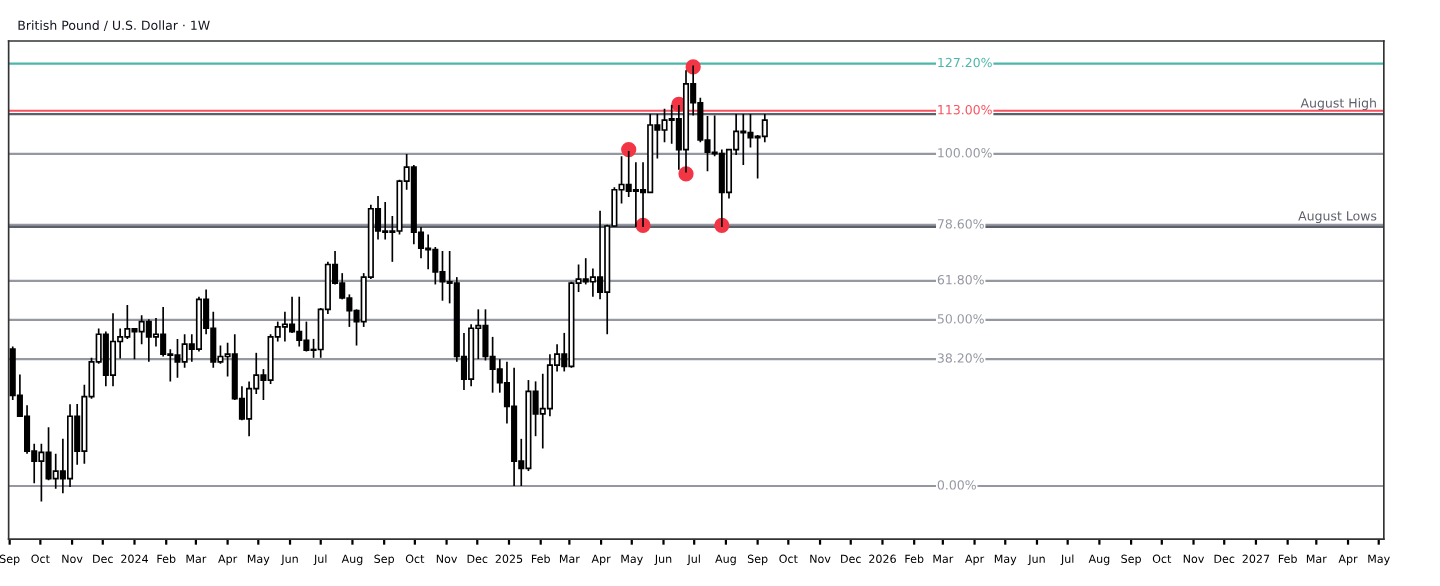  I want to click on point, so click(629, 149).